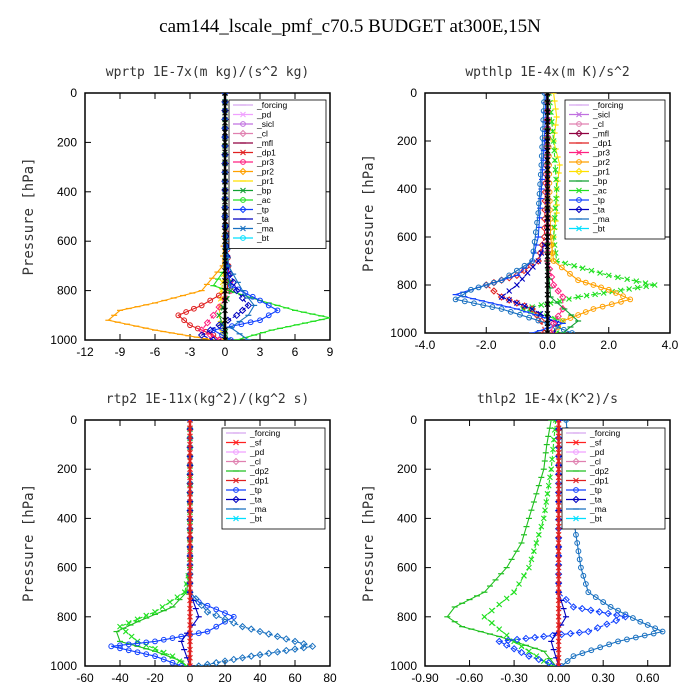  Describe the element at coordinates (514, 678) in the screenshot. I see `x-tick-label: -0.30` at that location.